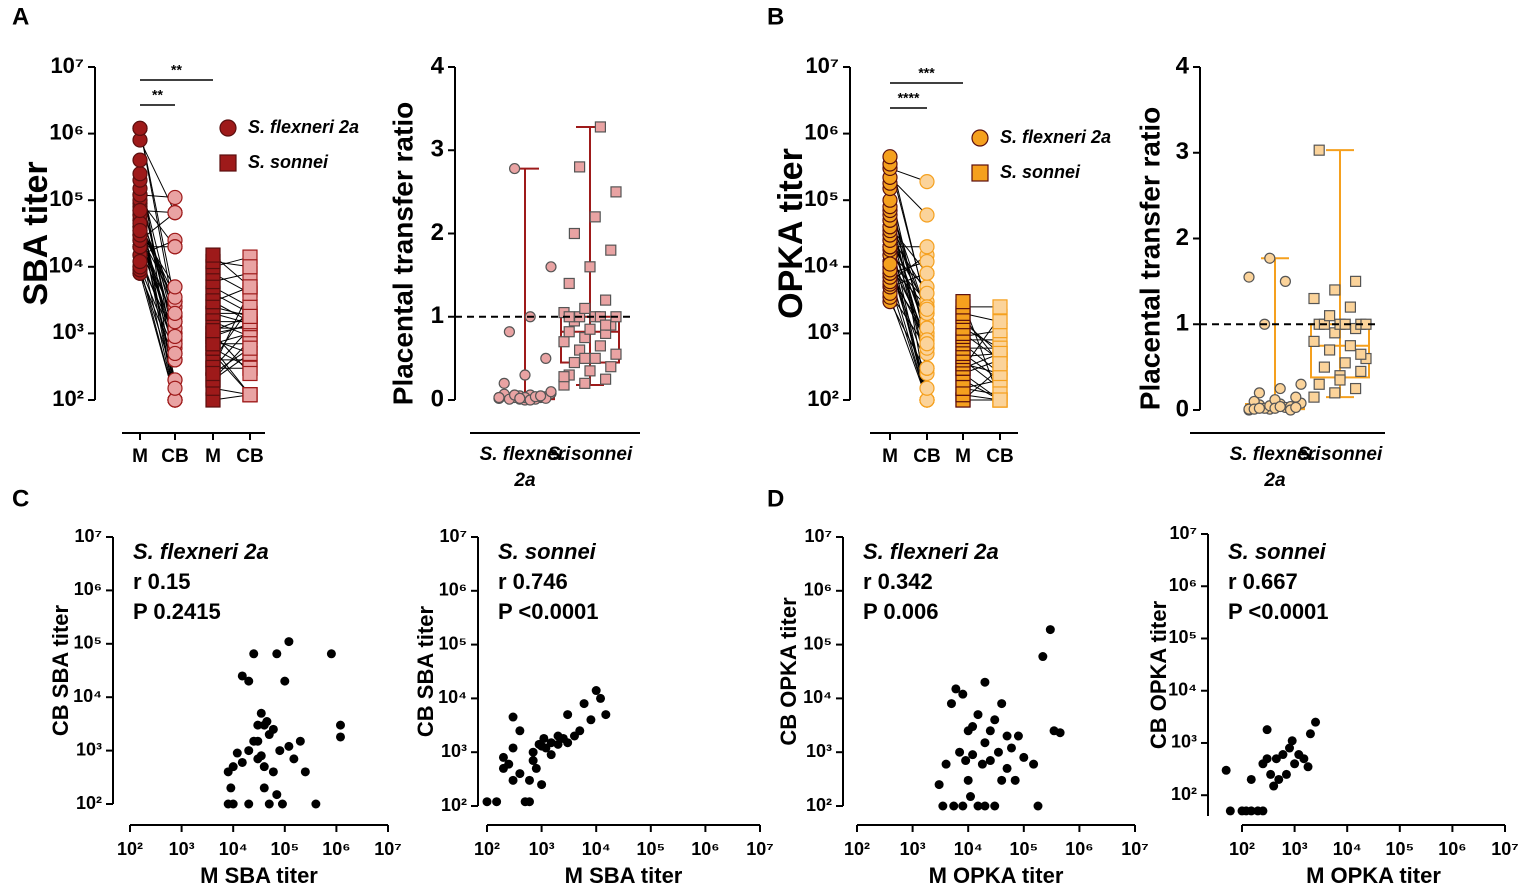 This screenshot has height=887, width=1522. I want to click on panel-label: D, so click(775, 498).